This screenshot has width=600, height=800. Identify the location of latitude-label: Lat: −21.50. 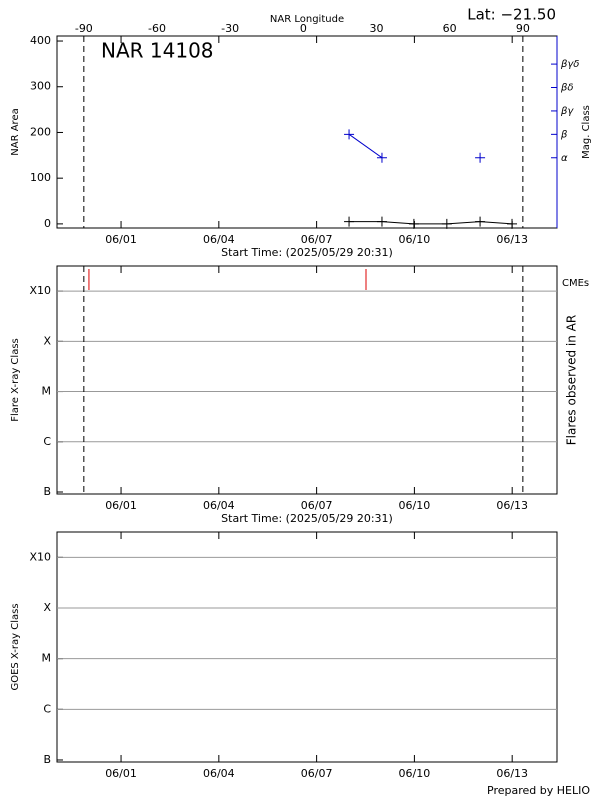
(511, 15).